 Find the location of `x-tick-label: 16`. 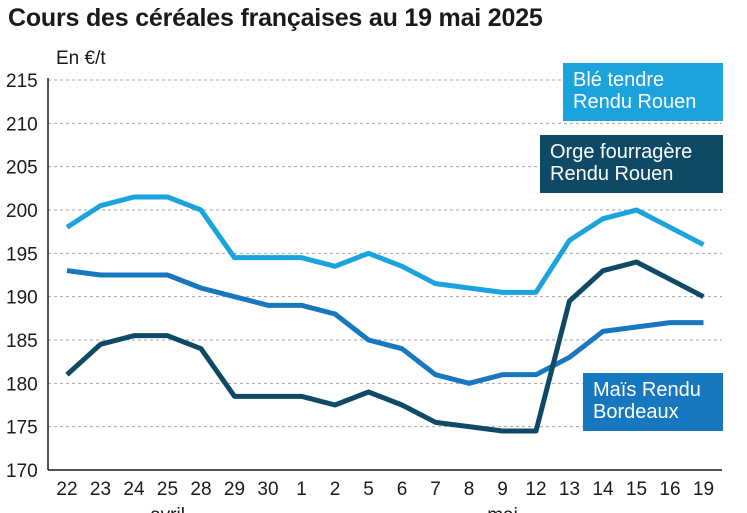

x-tick-label: 16 is located at coordinates (669, 489).